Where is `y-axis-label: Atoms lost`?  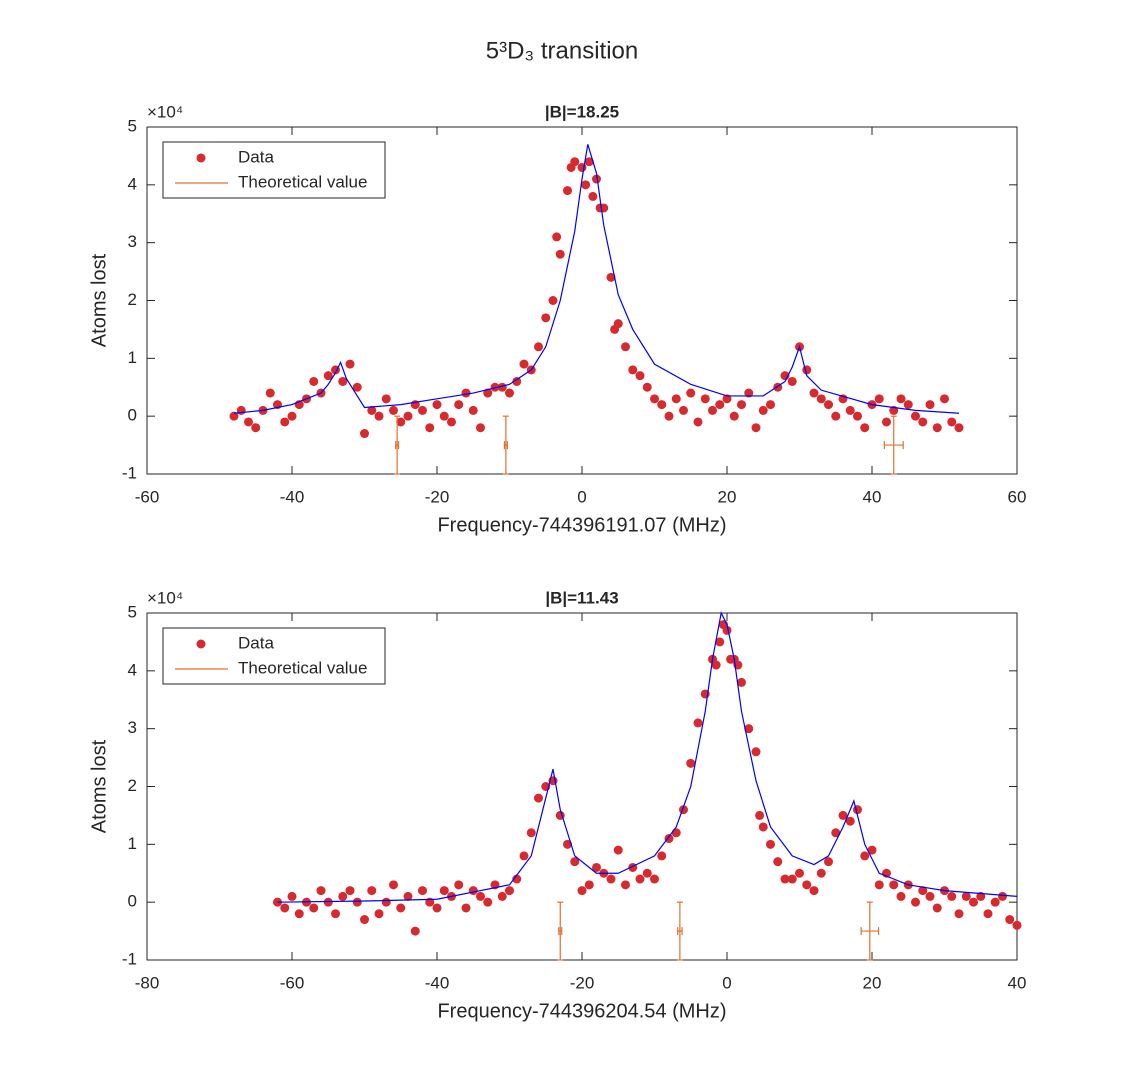 y-axis-label: Atoms lost is located at coordinates (99, 300).